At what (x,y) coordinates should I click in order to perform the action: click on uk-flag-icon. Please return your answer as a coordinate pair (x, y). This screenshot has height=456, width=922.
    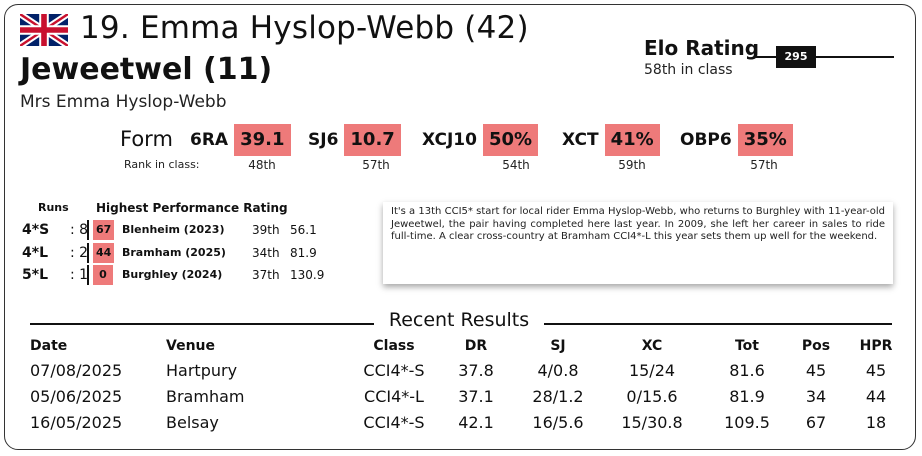
    Looking at the image, I should click on (44, 30).